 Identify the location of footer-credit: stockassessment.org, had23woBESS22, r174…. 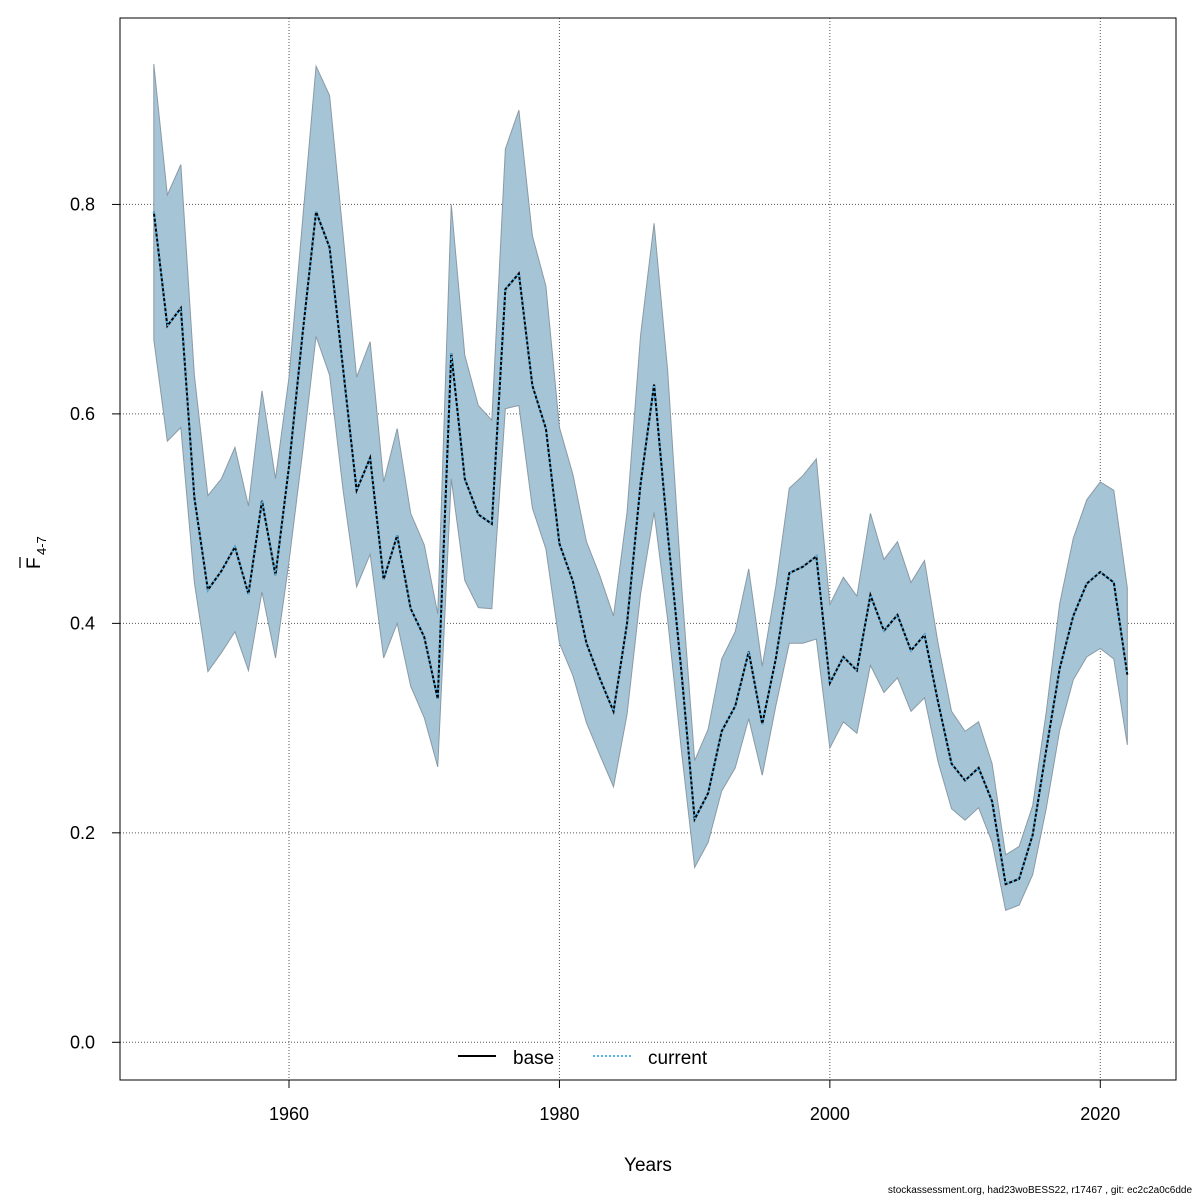
(1039, 1190).